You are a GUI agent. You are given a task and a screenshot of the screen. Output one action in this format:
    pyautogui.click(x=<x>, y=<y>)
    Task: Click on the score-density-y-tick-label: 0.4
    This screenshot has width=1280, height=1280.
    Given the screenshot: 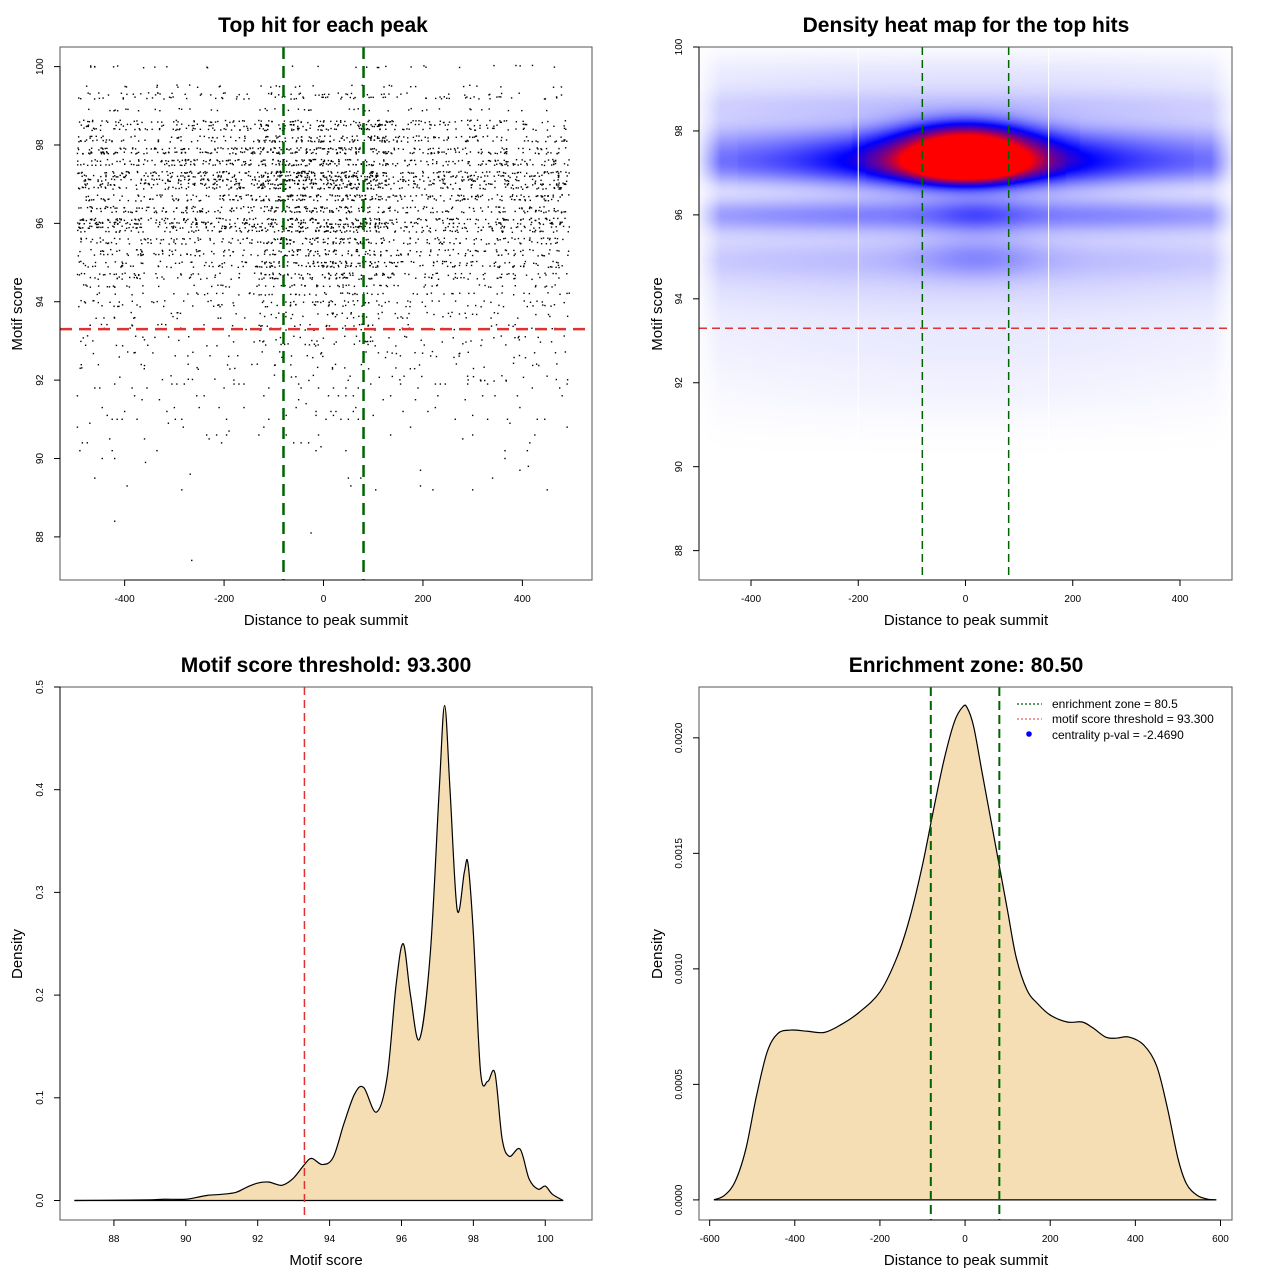 What is the action you would take?
    pyautogui.click(x=40, y=789)
    